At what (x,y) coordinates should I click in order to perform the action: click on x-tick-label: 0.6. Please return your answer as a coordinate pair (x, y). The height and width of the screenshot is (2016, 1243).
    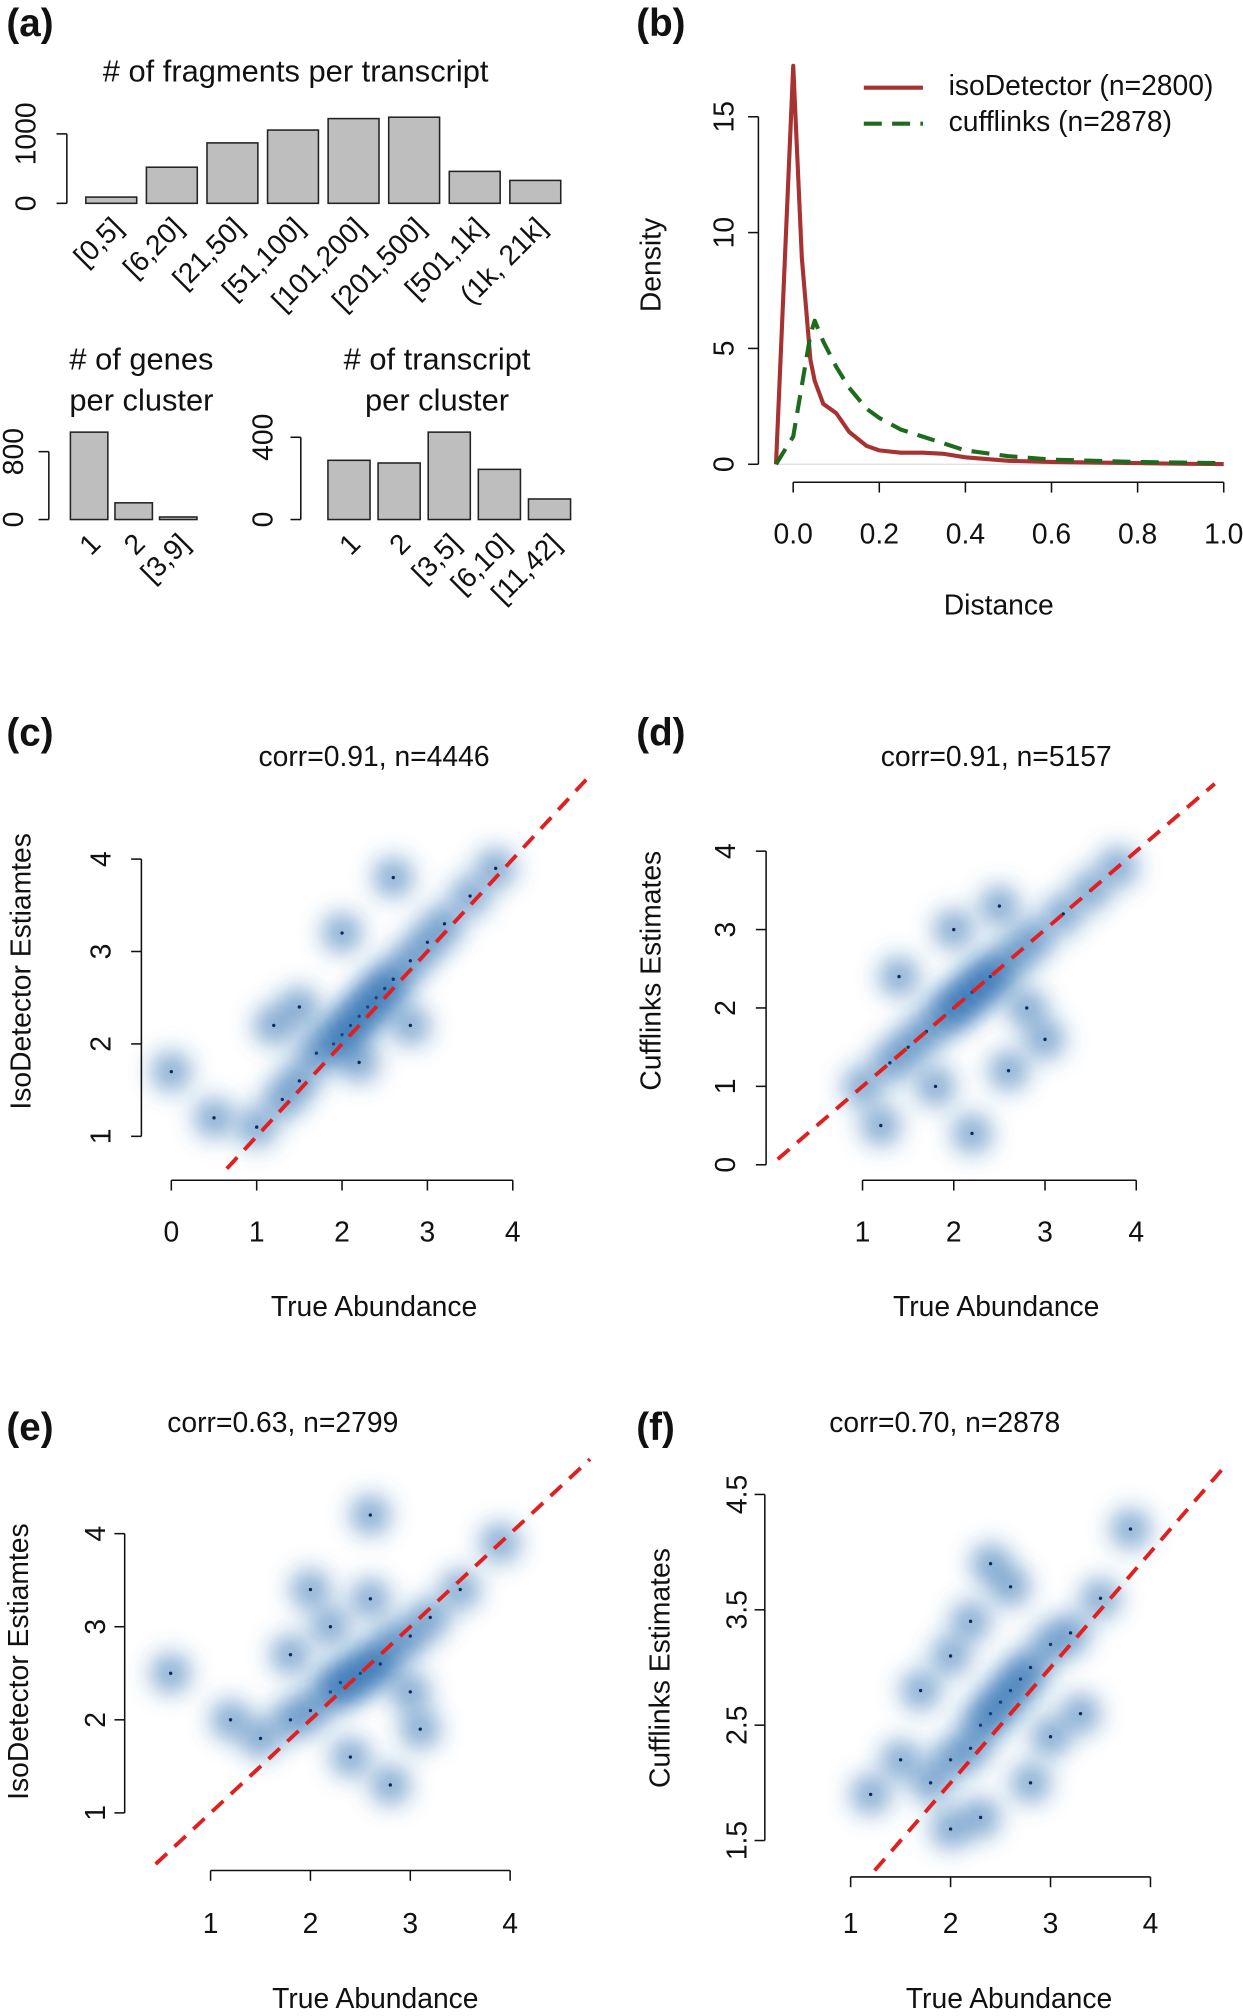
    Looking at the image, I should click on (1051, 534).